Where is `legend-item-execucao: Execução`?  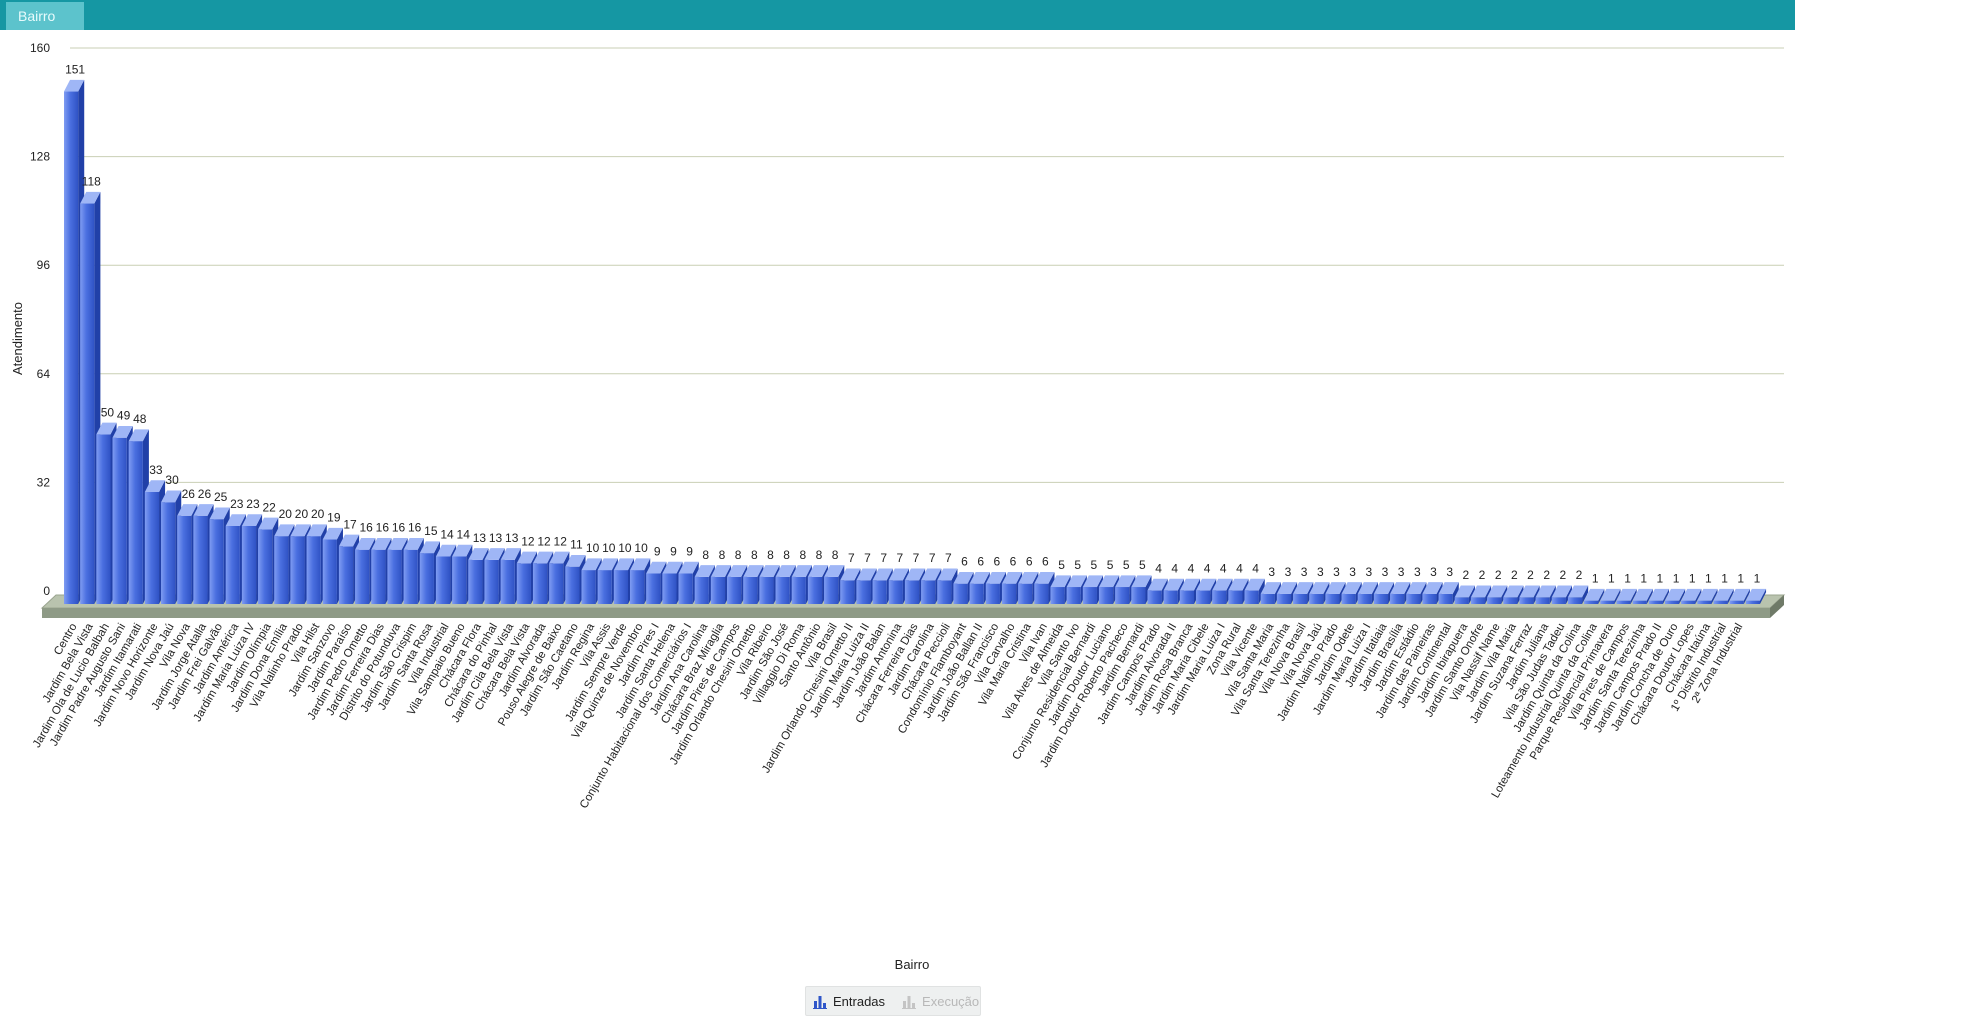 legend-item-execucao: Execução is located at coordinates (940, 1001).